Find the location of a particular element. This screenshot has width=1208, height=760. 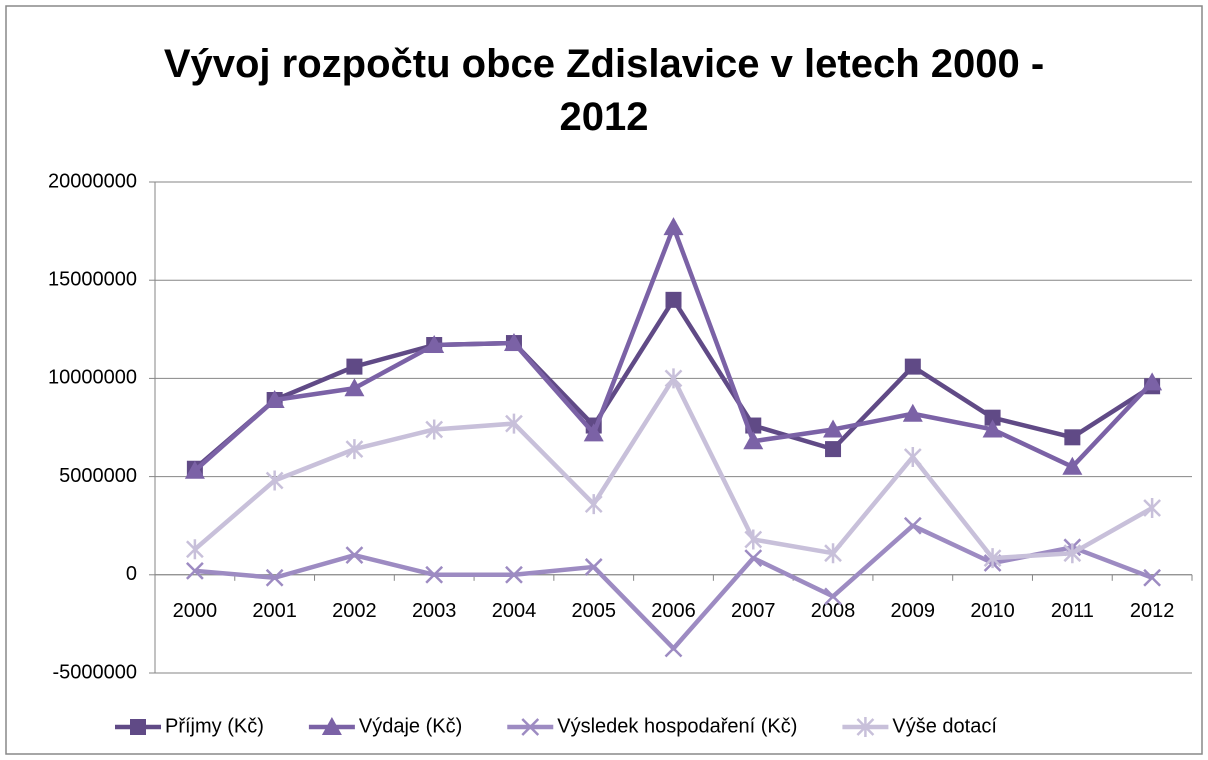

legend-label: Výdaje (Kč) is located at coordinates (410, 726).